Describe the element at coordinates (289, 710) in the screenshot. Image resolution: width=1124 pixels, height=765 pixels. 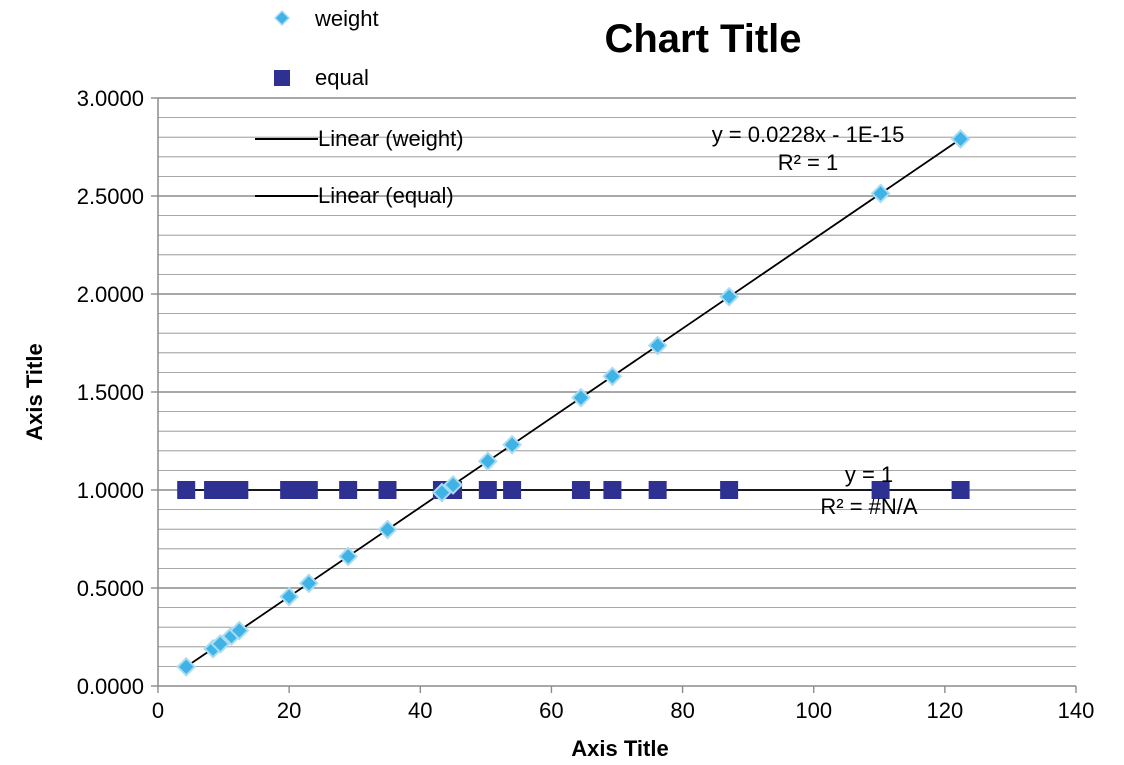
I see `x-tick-label: 20` at that location.